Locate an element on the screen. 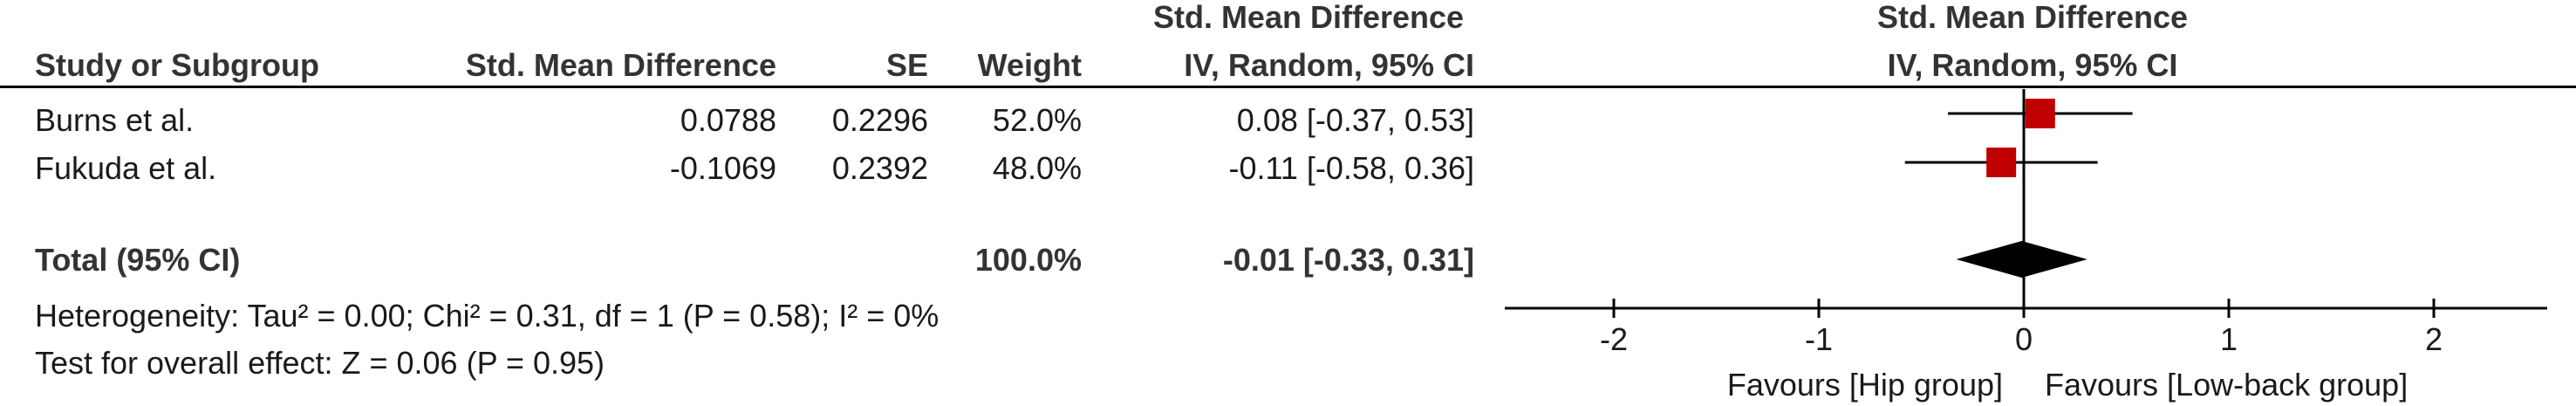  plot-method: IV, Random, 95% CI is located at coordinates (2032, 65).